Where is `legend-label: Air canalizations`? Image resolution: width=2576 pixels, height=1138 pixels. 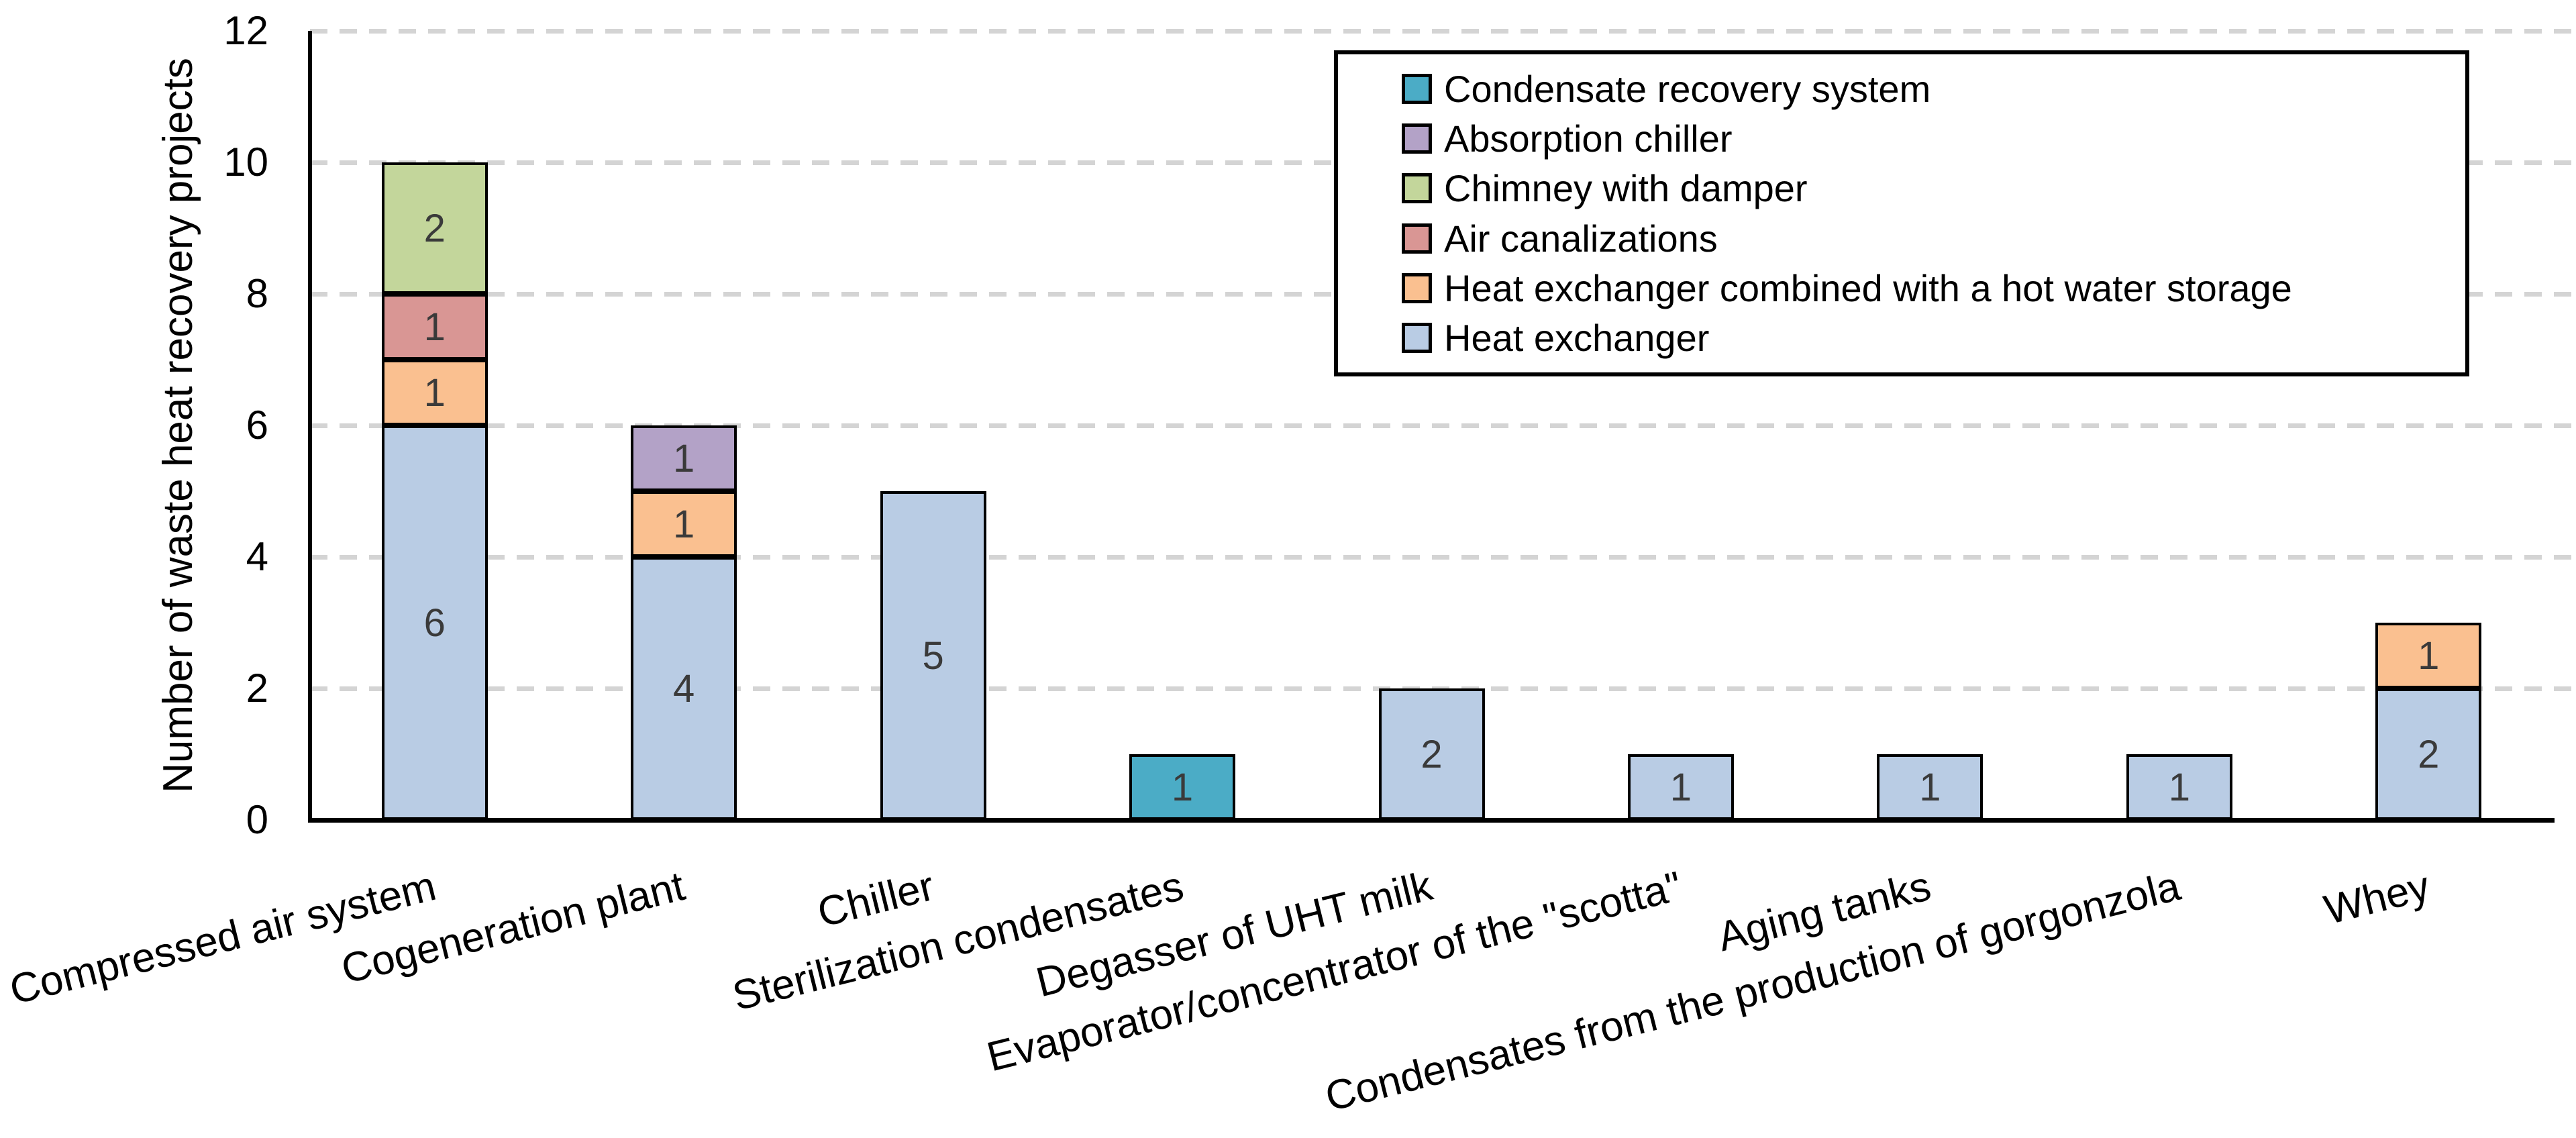
legend-label: Air canalizations is located at coordinates (1581, 238).